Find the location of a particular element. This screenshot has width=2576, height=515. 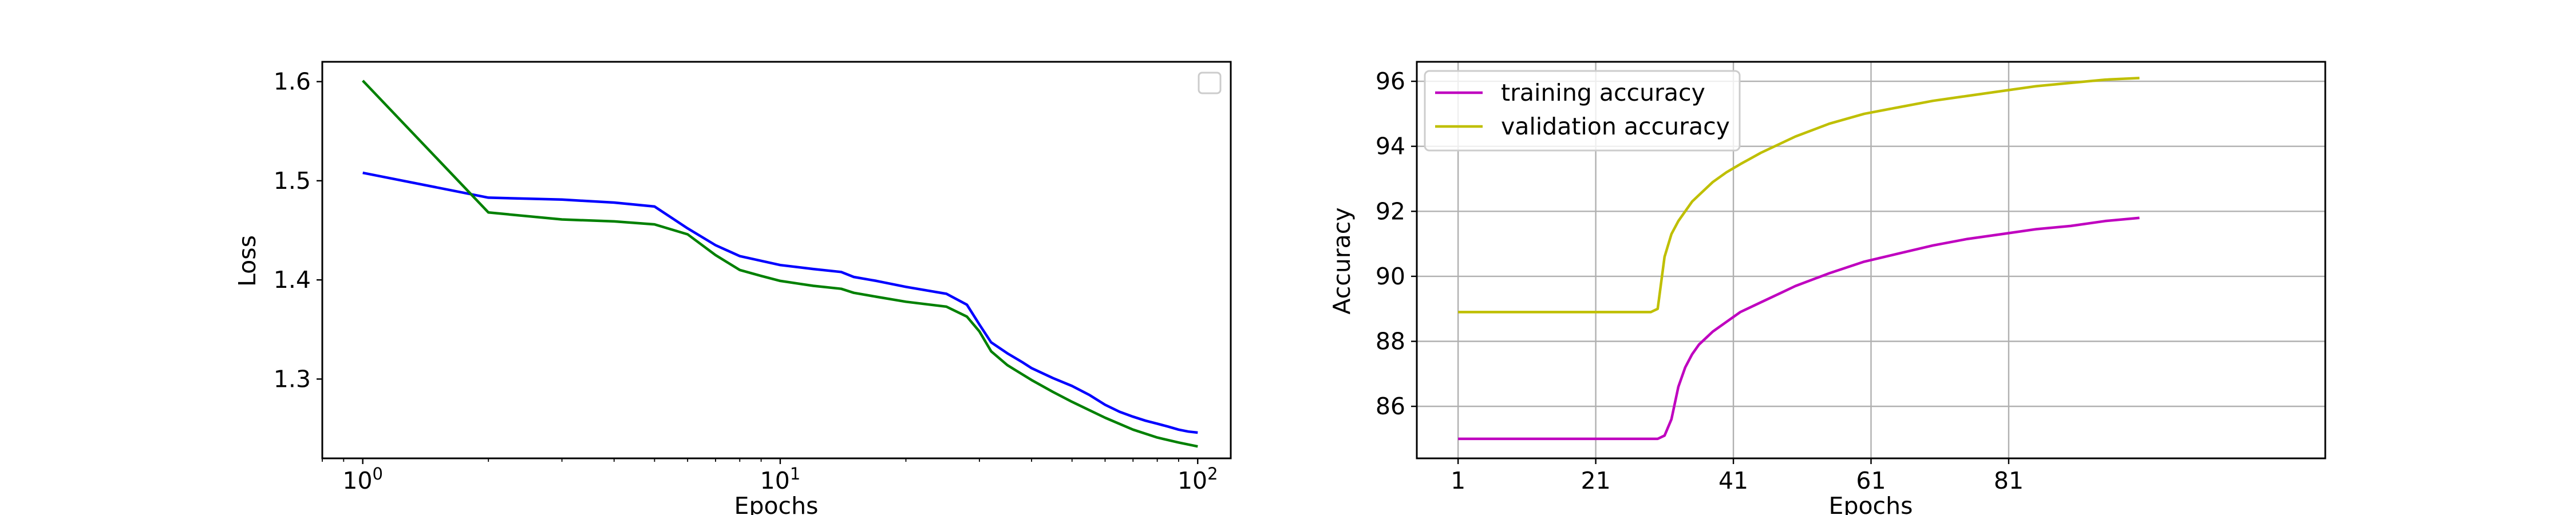

loss-x-tick-label: 10¹ is located at coordinates (780, 479).